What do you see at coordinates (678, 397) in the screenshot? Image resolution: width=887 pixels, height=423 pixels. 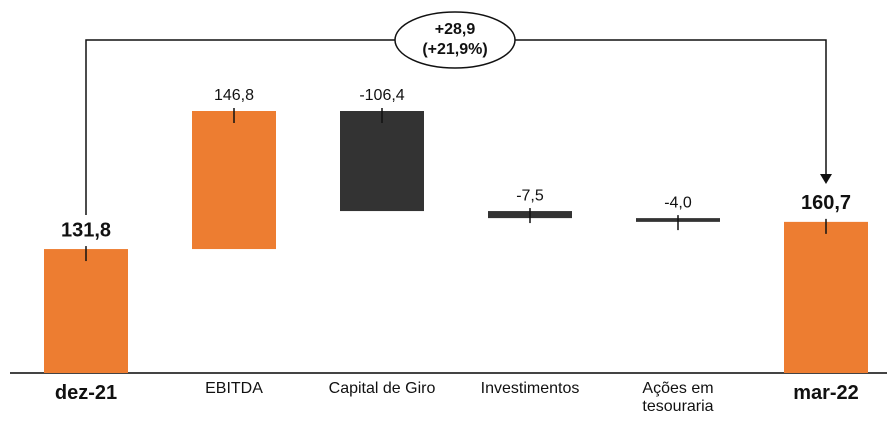 I see `category-label: Ações em tesouraria` at bounding box center [678, 397].